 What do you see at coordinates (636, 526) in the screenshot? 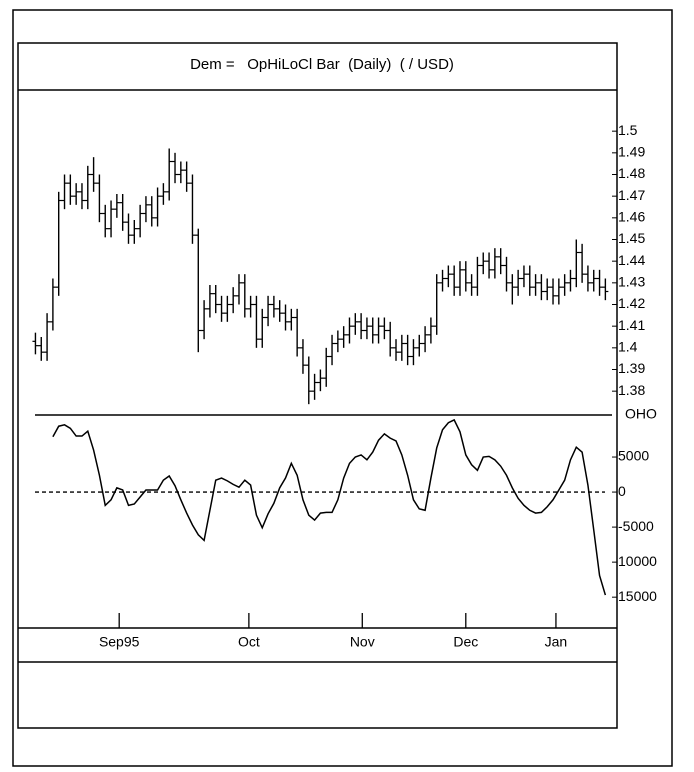
I see `y-tick-label: -5000` at bounding box center [636, 526].